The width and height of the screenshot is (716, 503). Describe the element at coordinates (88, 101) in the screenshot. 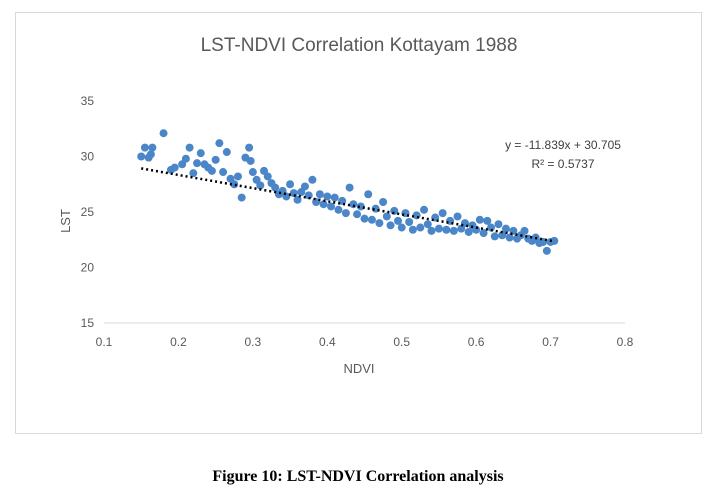

I see `y-tick-label: 35` at that location.